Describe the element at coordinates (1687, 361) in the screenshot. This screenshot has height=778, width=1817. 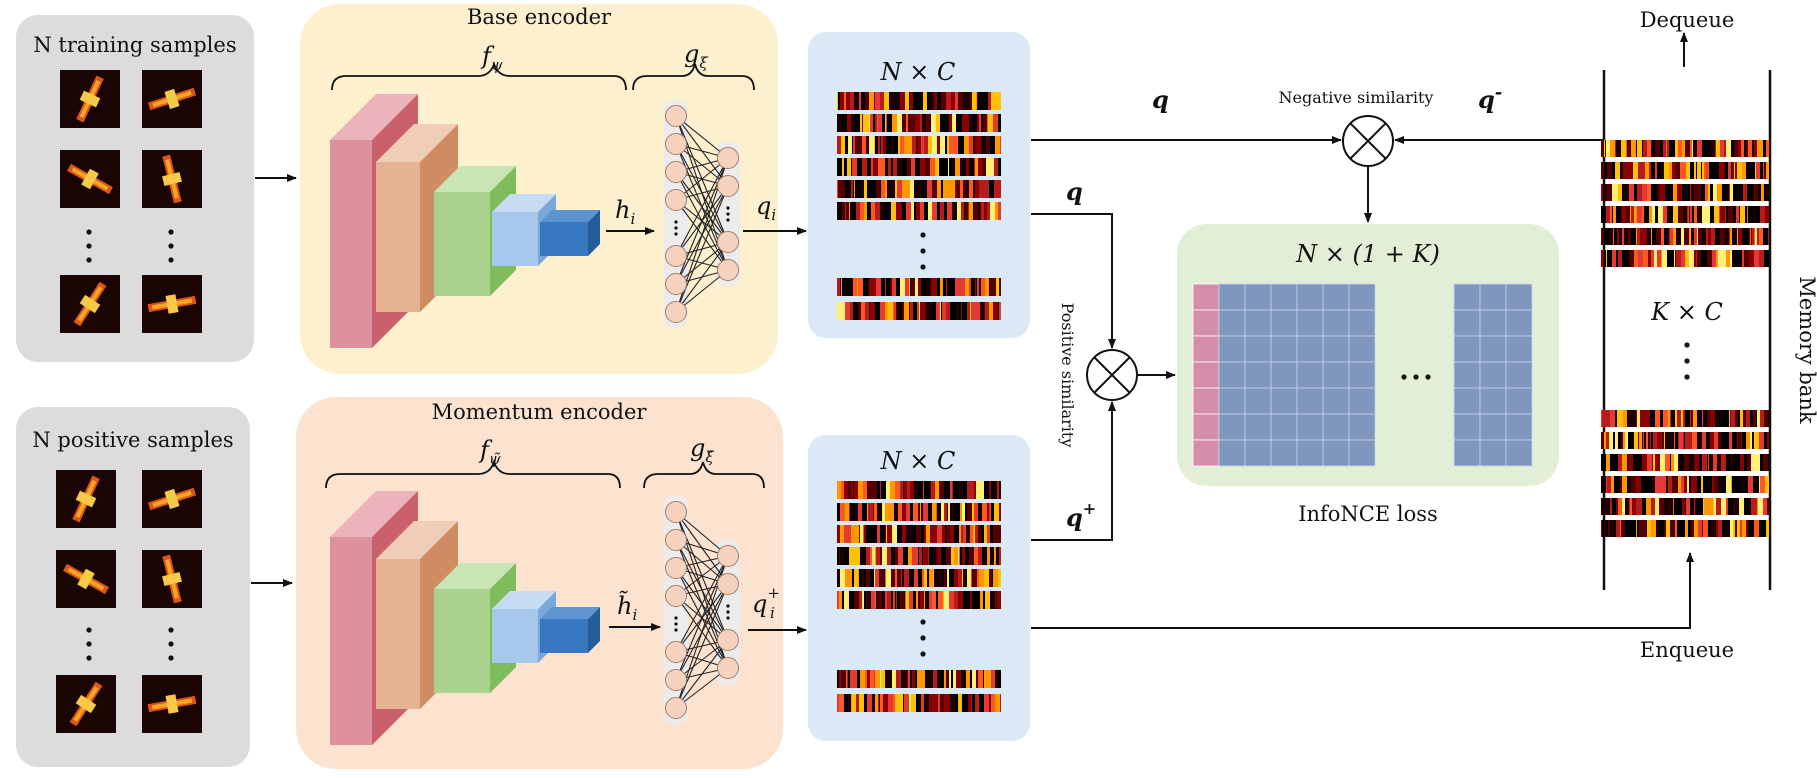
I see `memory-bank-ellipsis` at that location.